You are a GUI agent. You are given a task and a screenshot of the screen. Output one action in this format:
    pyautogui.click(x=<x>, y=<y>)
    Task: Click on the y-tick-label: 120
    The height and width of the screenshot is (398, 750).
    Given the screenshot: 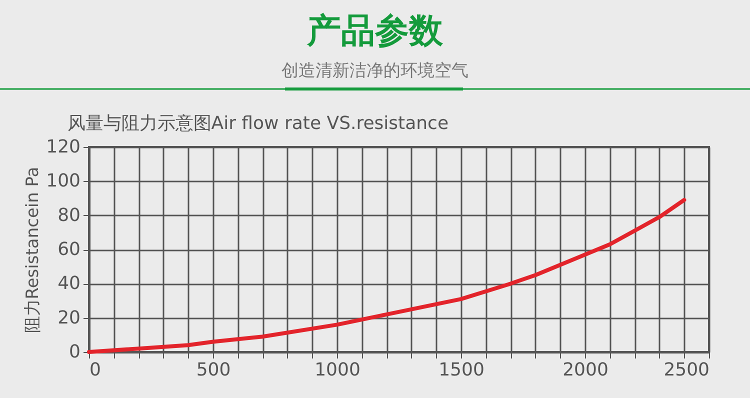 What is the action you would take?
    pyautogui.click(x=63, y=147)
    